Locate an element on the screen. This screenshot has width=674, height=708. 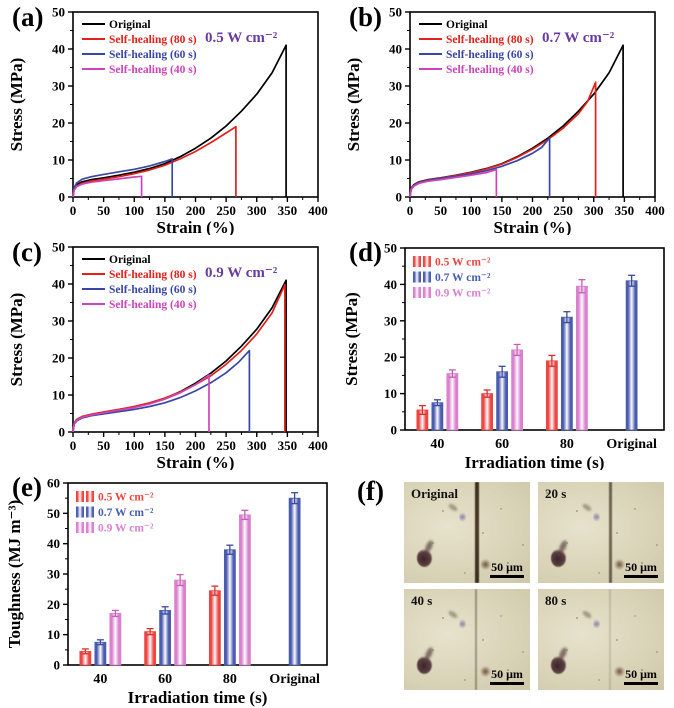
panel-label-b: (b) is located at coordinates (365, 17).